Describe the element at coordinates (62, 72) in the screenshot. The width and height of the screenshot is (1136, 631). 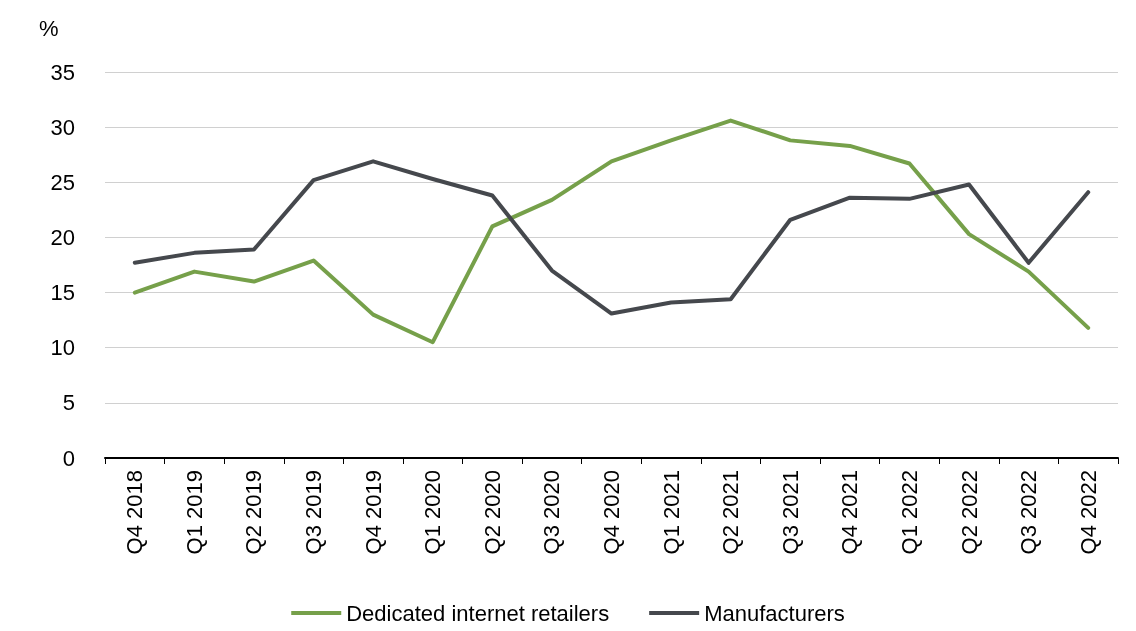
I see `y-tick-label: 35` at that location.